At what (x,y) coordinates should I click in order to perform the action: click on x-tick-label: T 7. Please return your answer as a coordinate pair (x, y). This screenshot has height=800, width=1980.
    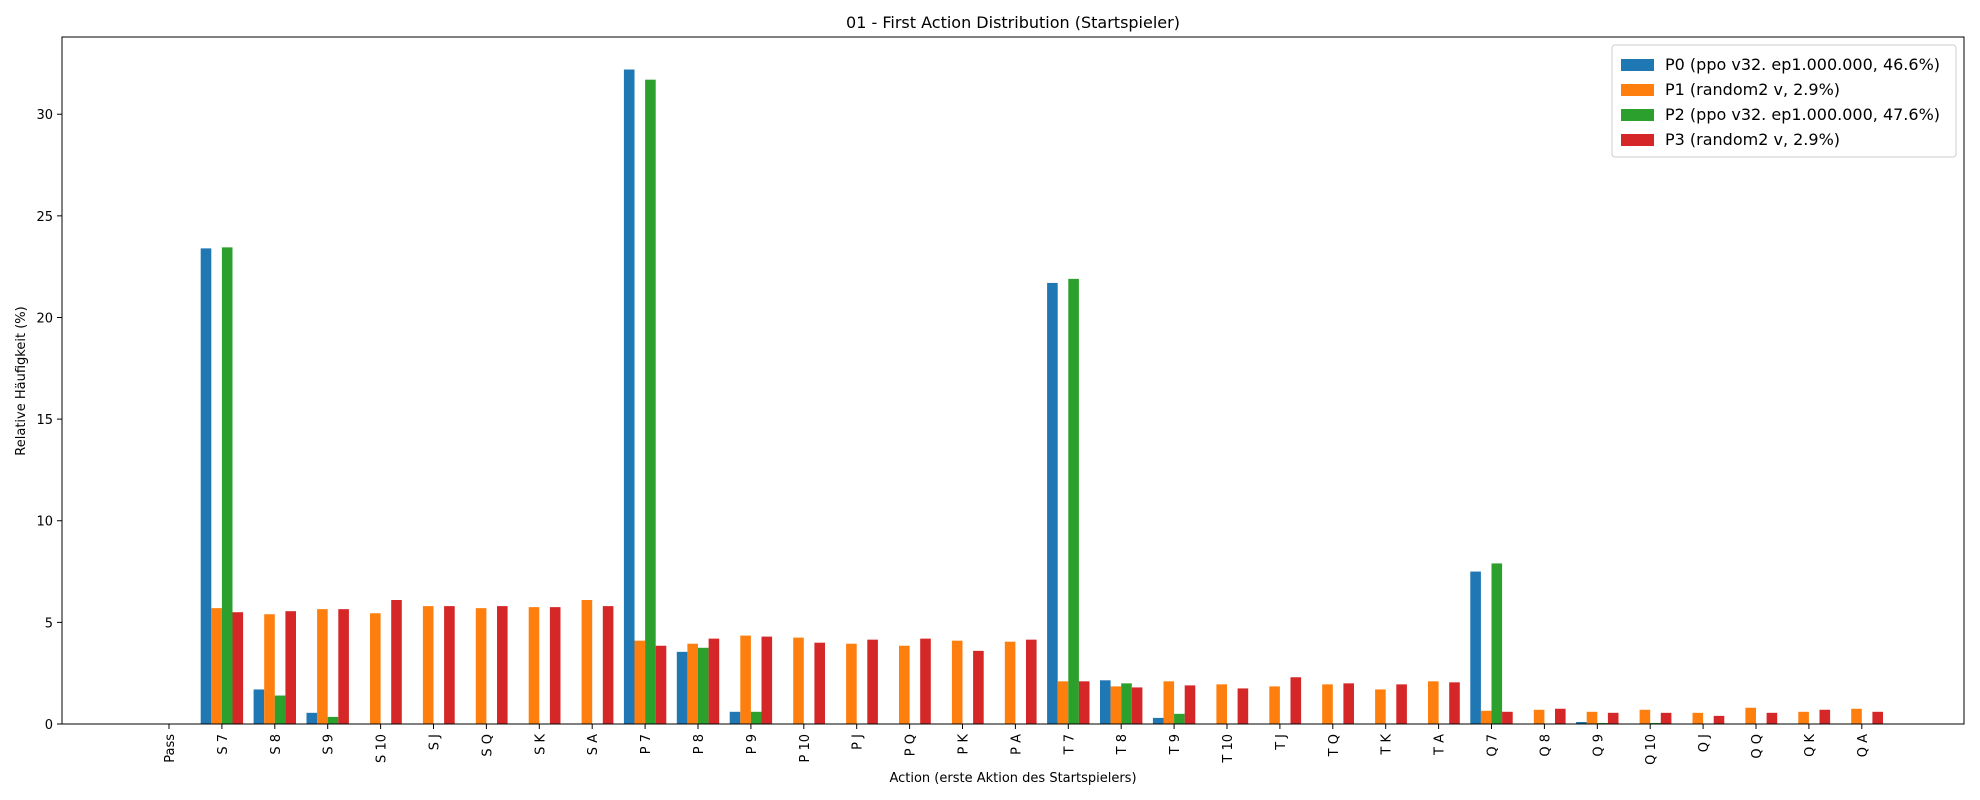
    Looking at the image, I should click on (1069, 744).